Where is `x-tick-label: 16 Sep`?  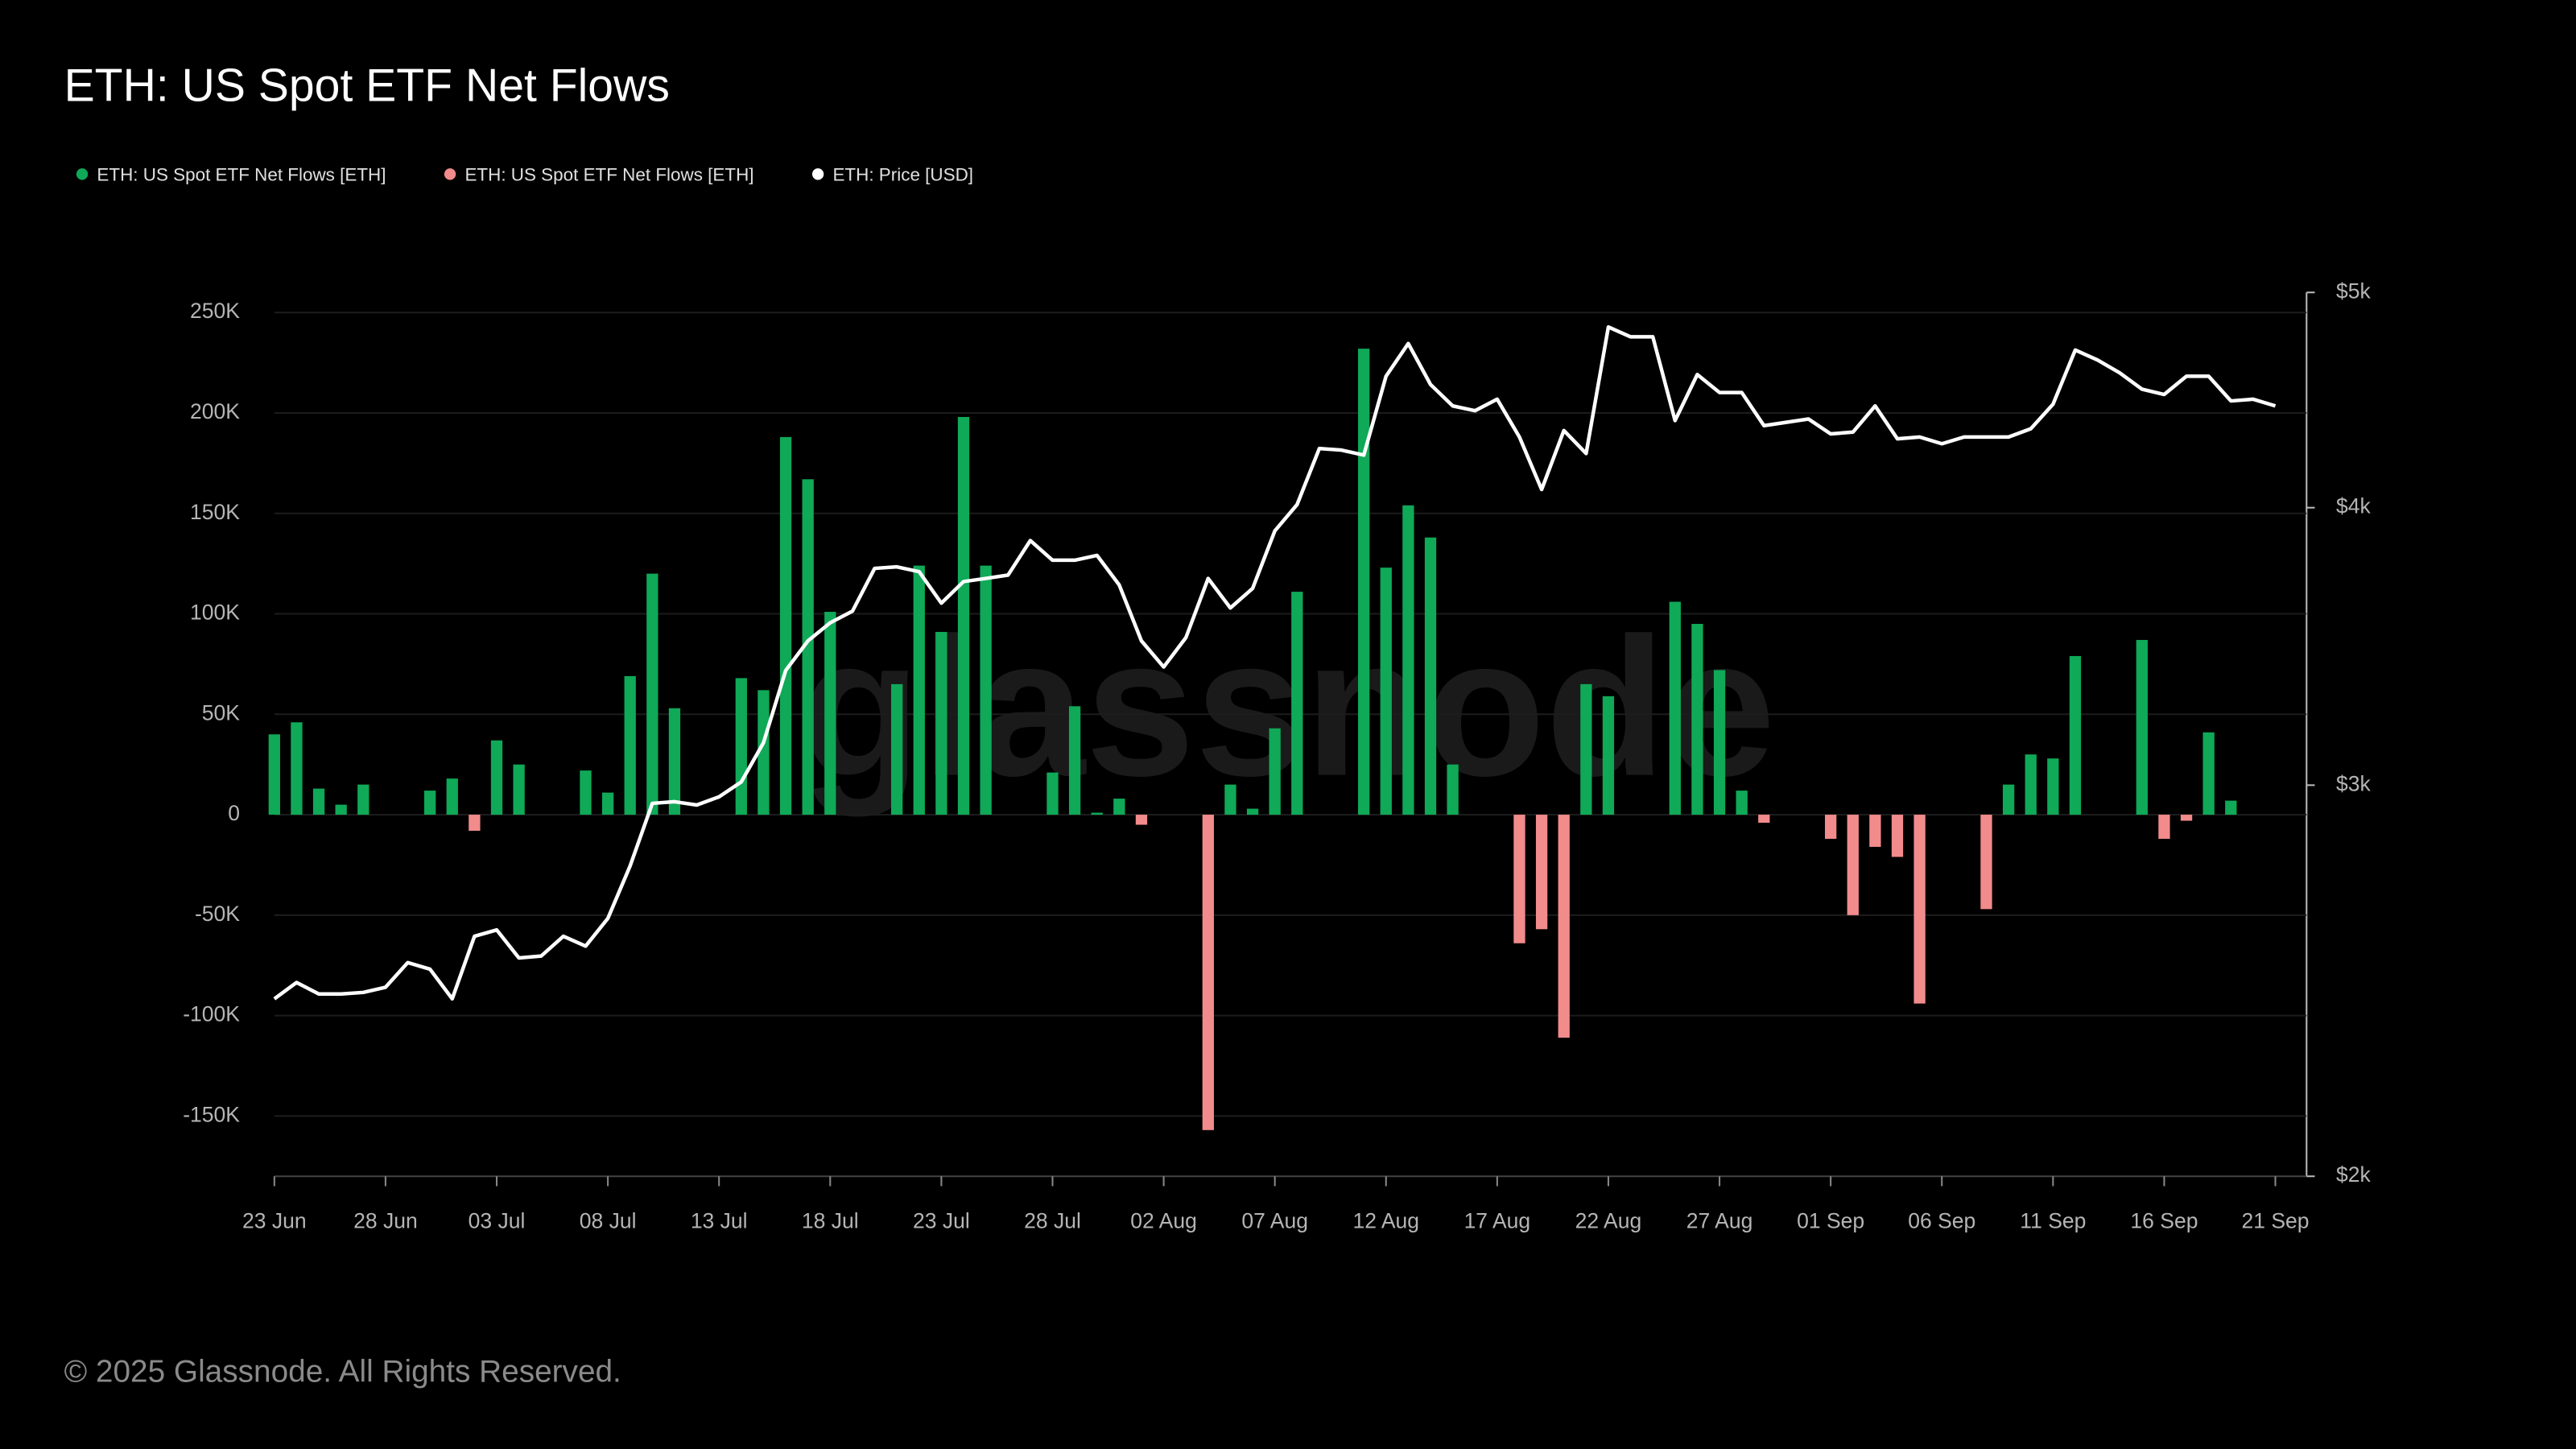 x-tick-label: 16 Sep is located at coordinates (2164, 1220).